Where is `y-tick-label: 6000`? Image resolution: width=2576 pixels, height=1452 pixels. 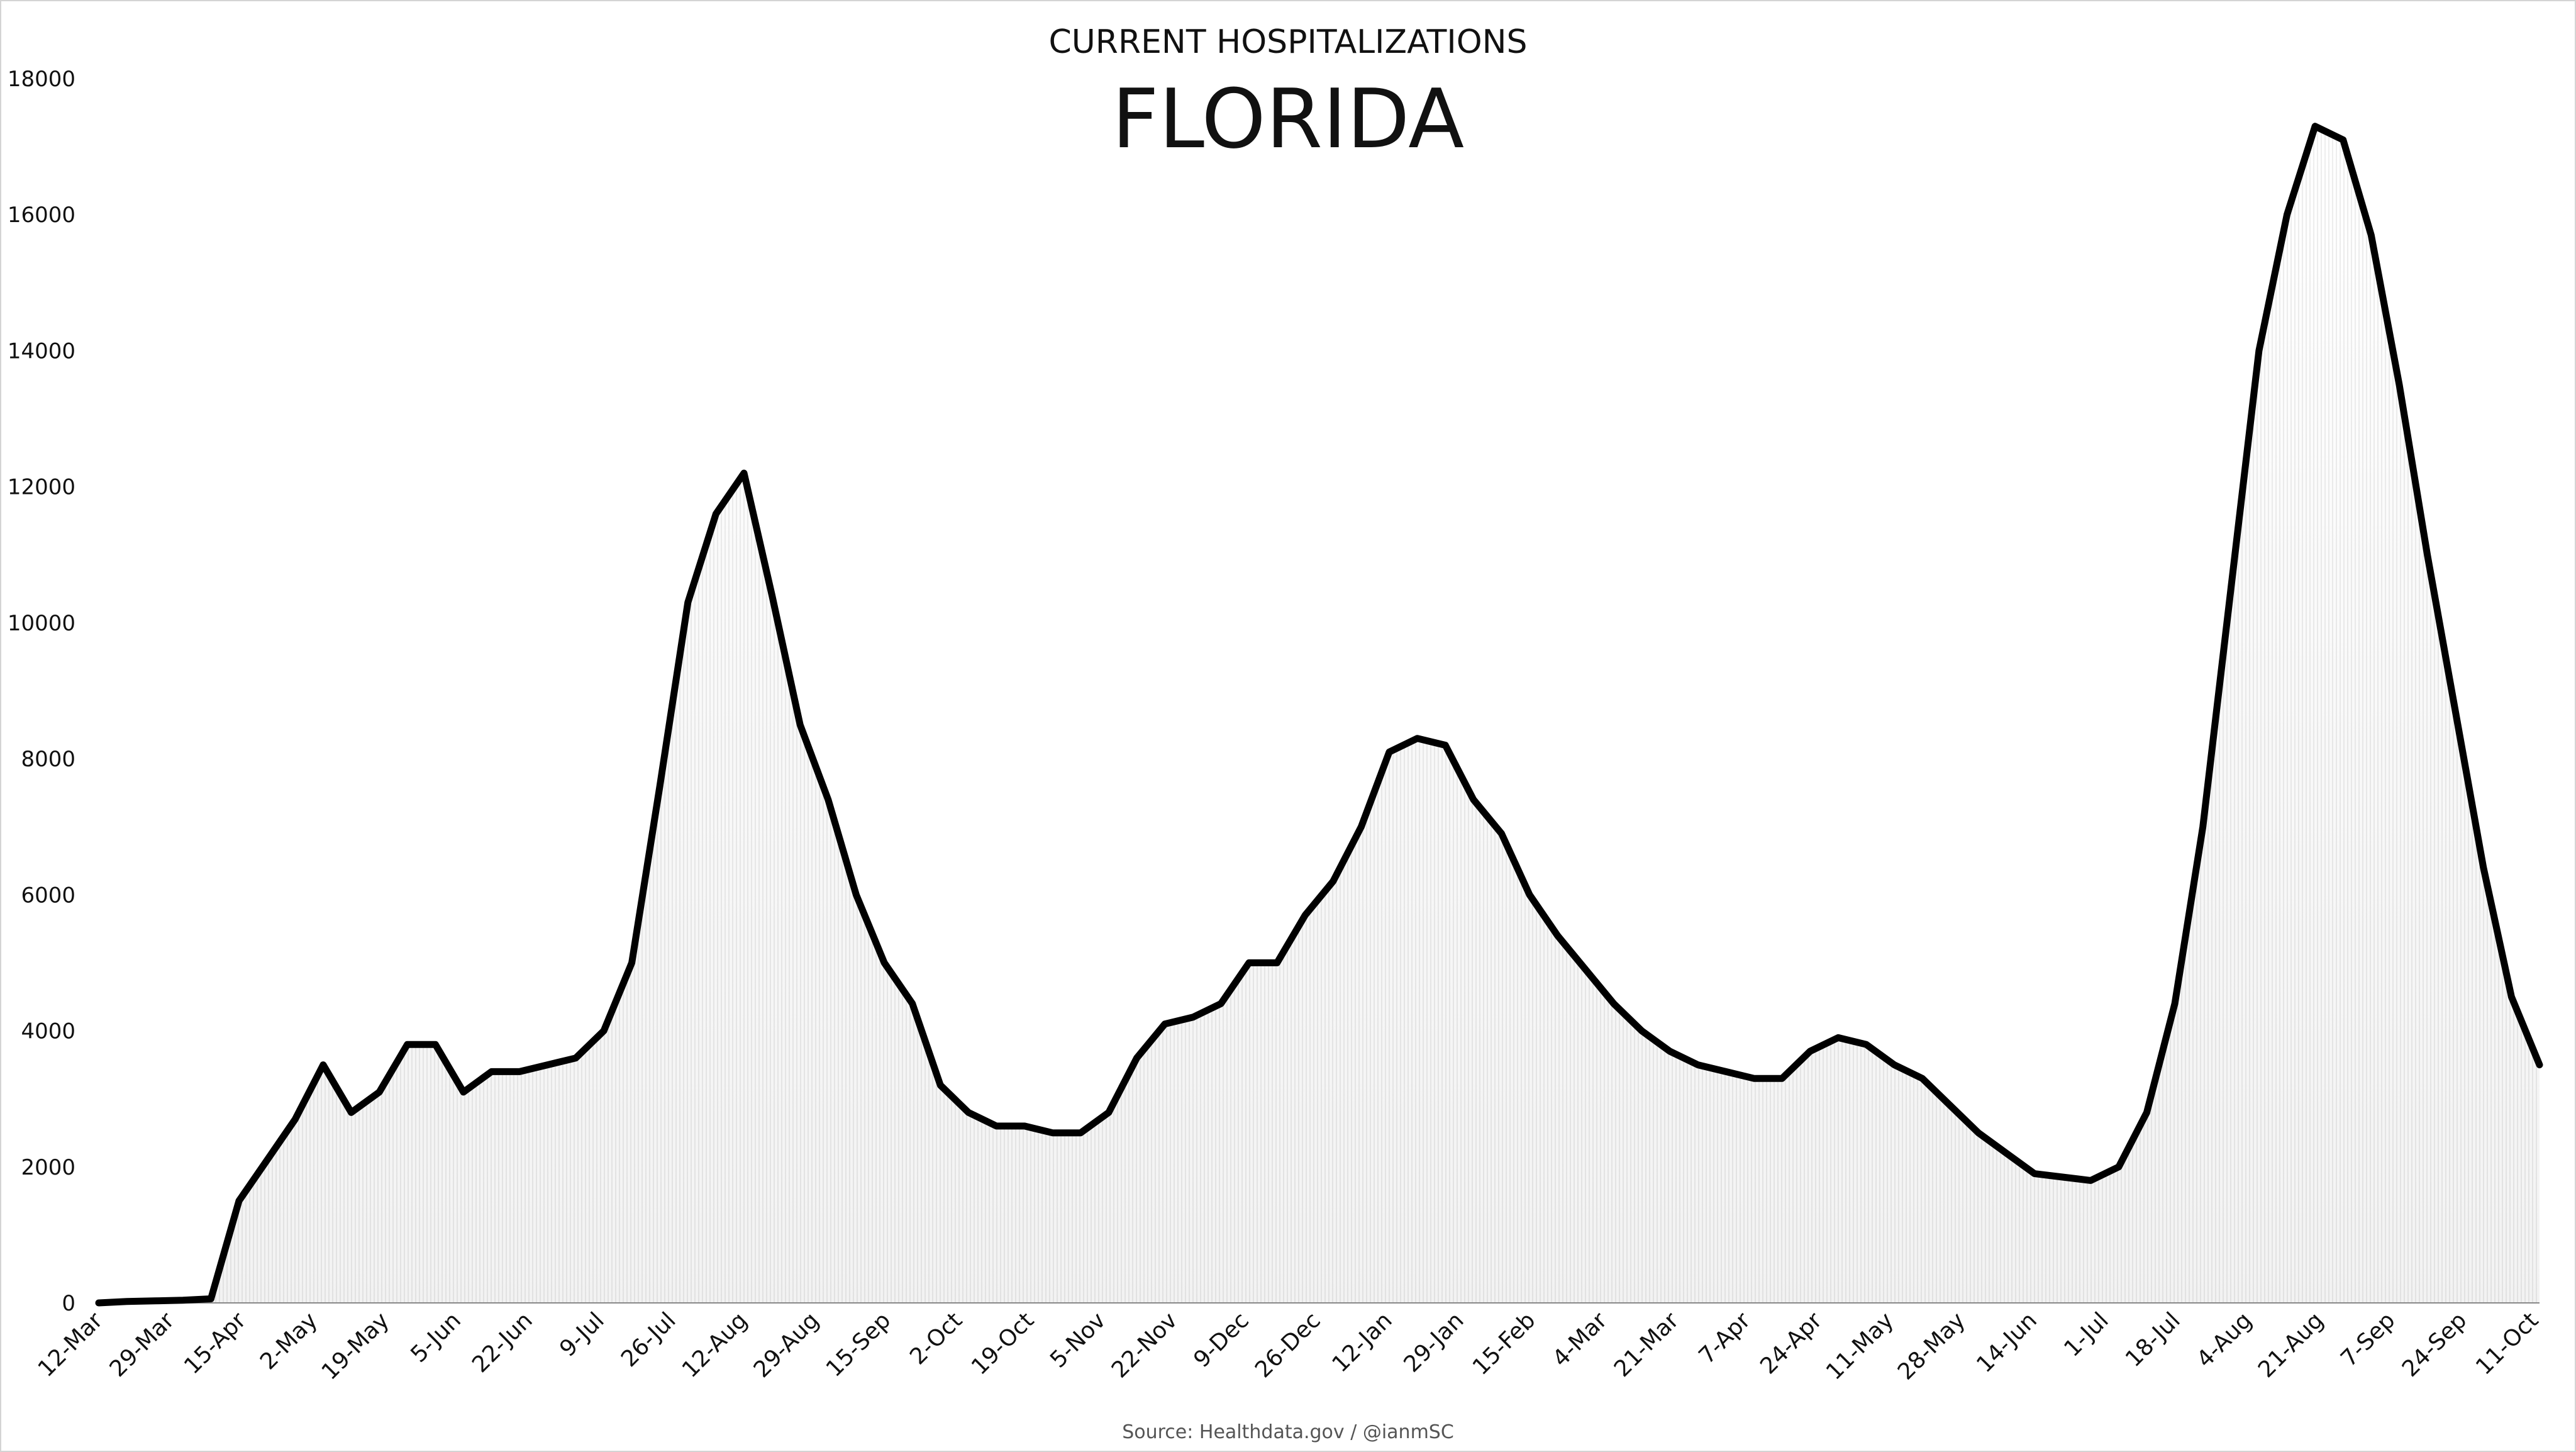 y-tick-label: 6000 is located at coordinates (48, 895).